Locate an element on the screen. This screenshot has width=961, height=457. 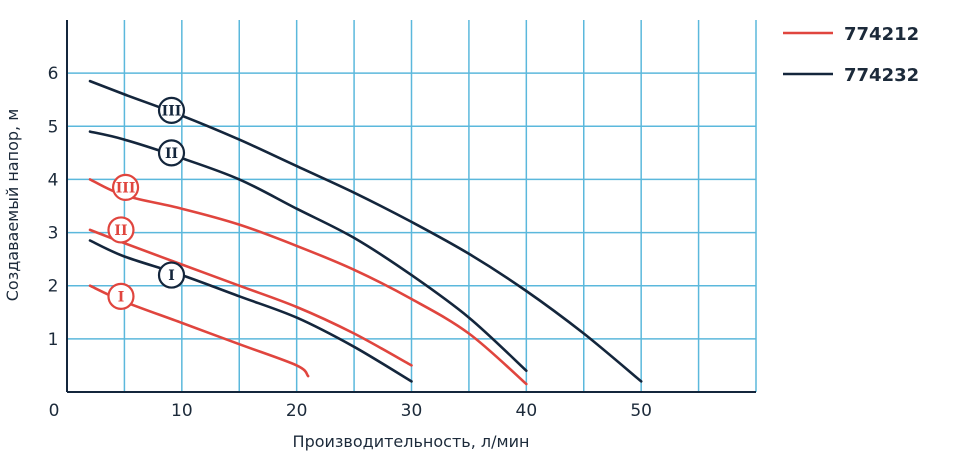
y-tick-label: 4 is located at coordinates (53, 180).